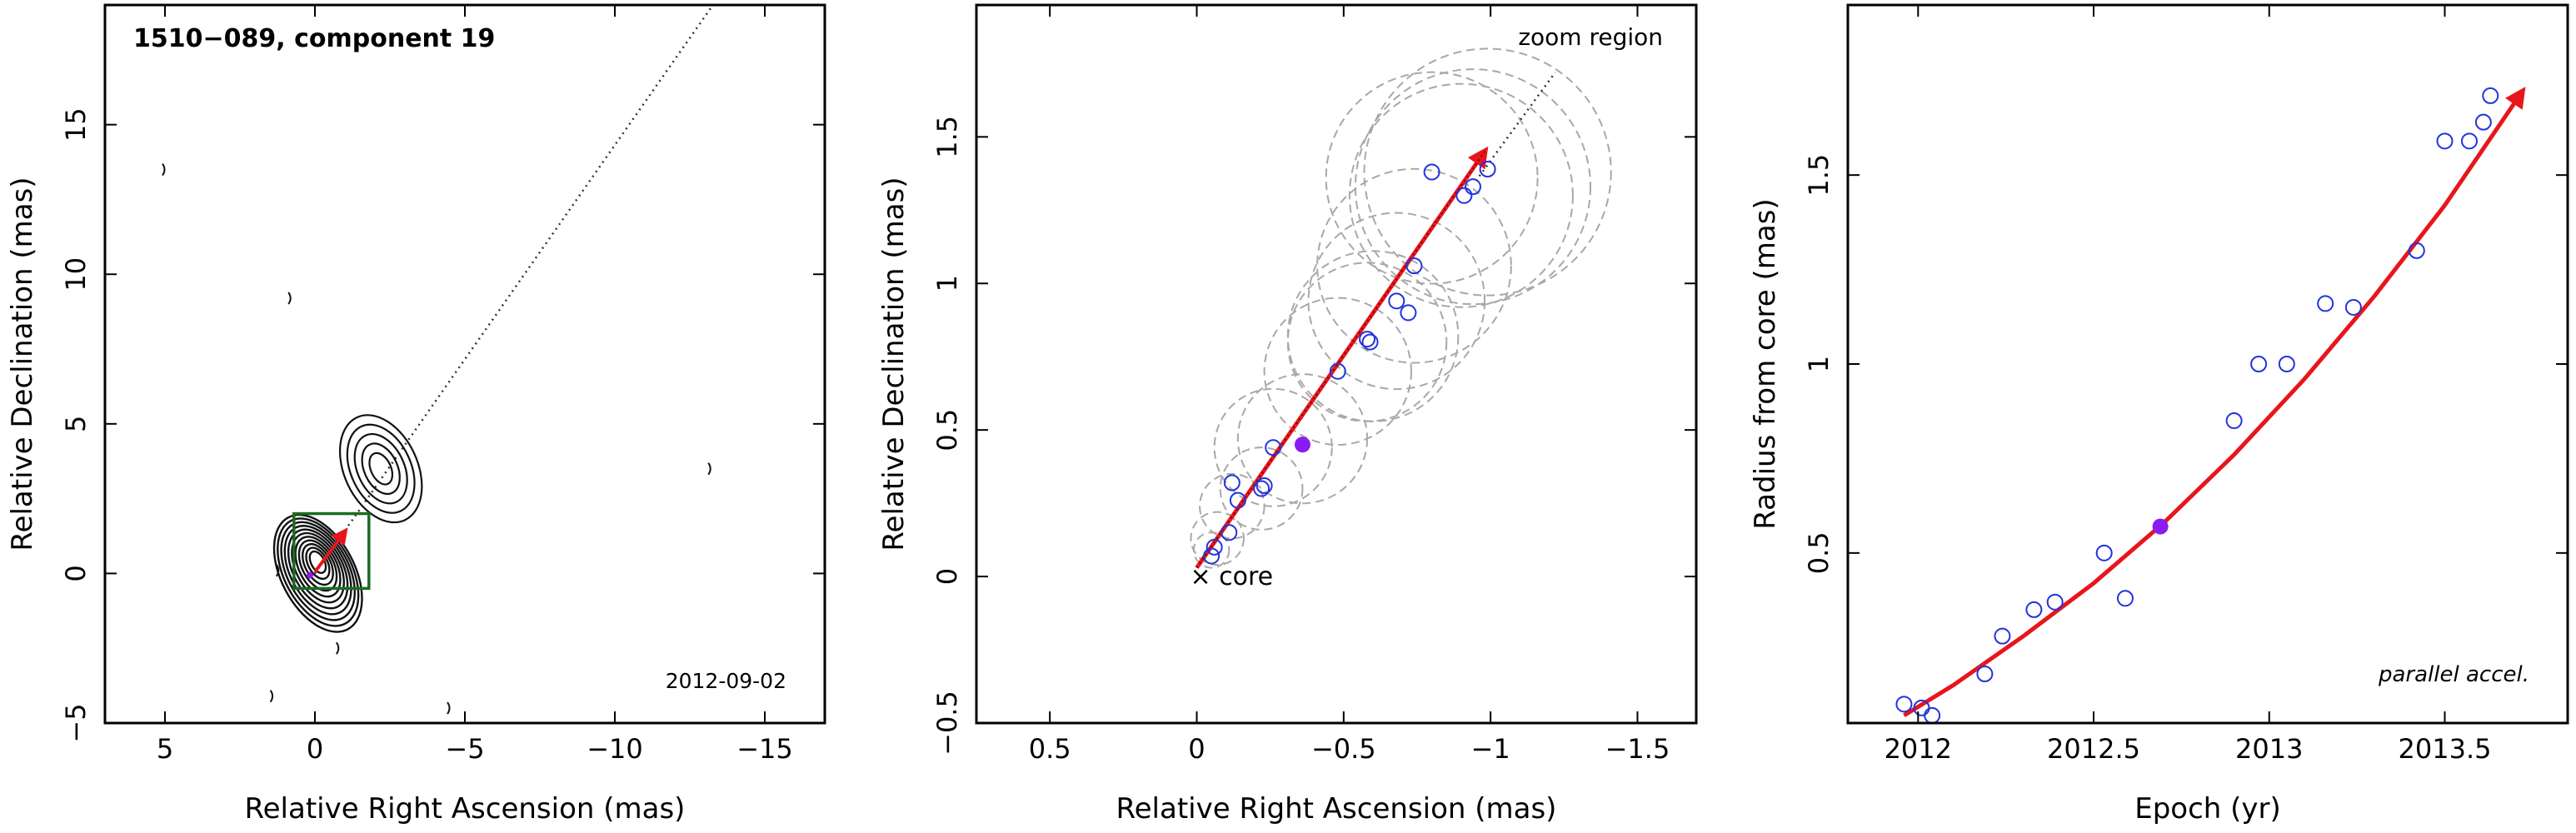  Describe the element at coordinates (726, 681) in the screenshot. I see `left-date-label: 2012-09-02` at that location.